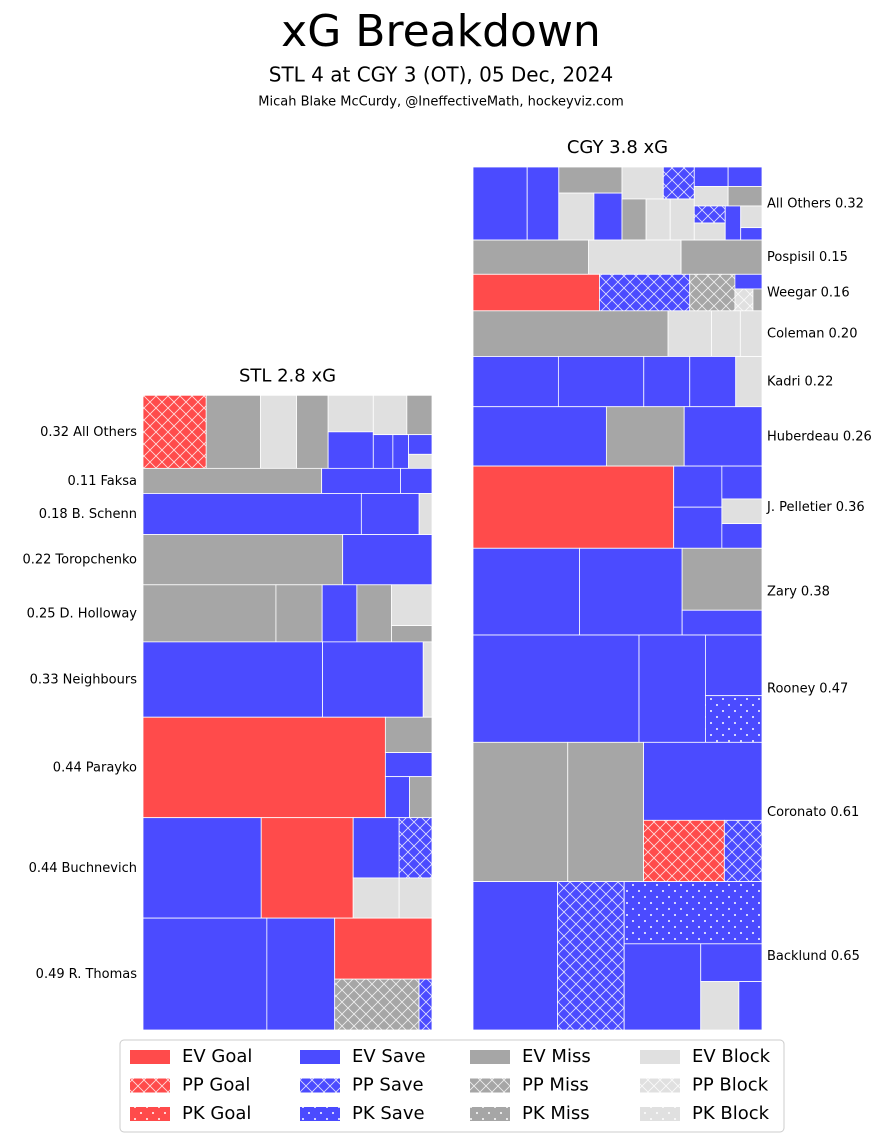 The height and width of the screenshot is (1142, 893). What do you see at coordinates (118, 480) in the screenshot?
I see `label-part: Faksa` at bounding box center [118, 480].